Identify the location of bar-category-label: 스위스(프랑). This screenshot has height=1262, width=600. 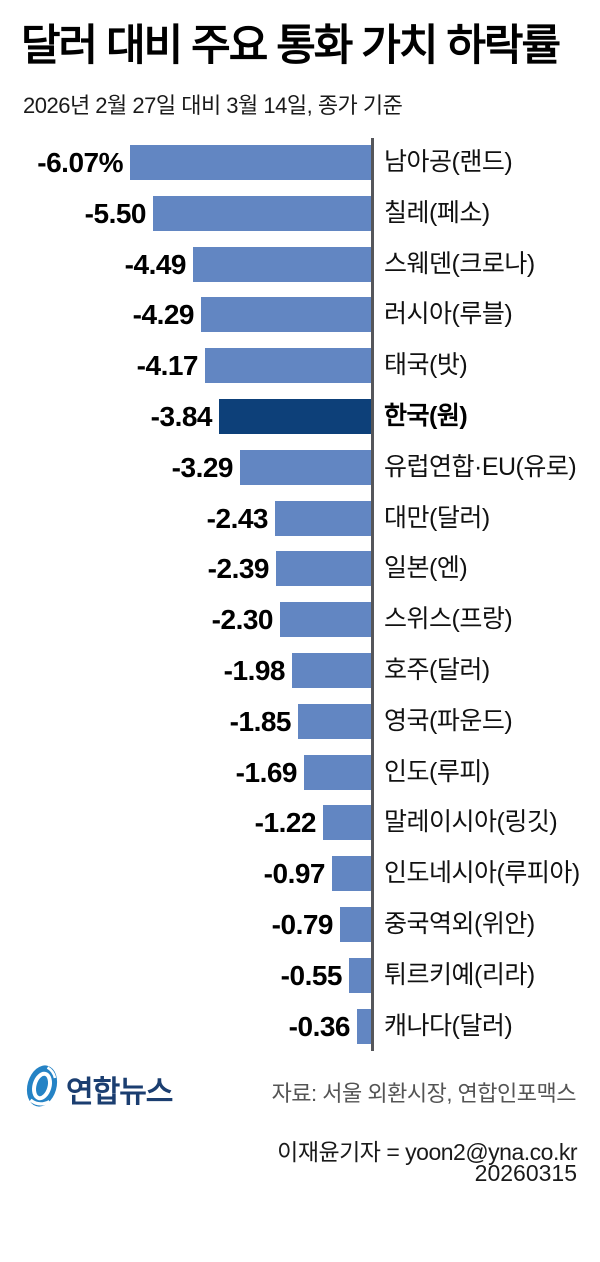
(448, 619).